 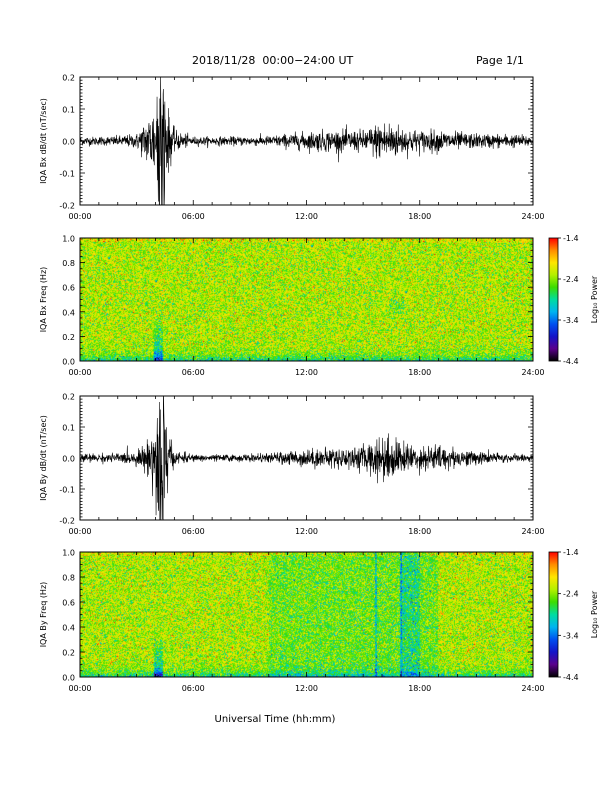 I want to click on y-axis-label: IQA Bx Freq (Hz), so click(x=43, y=300).